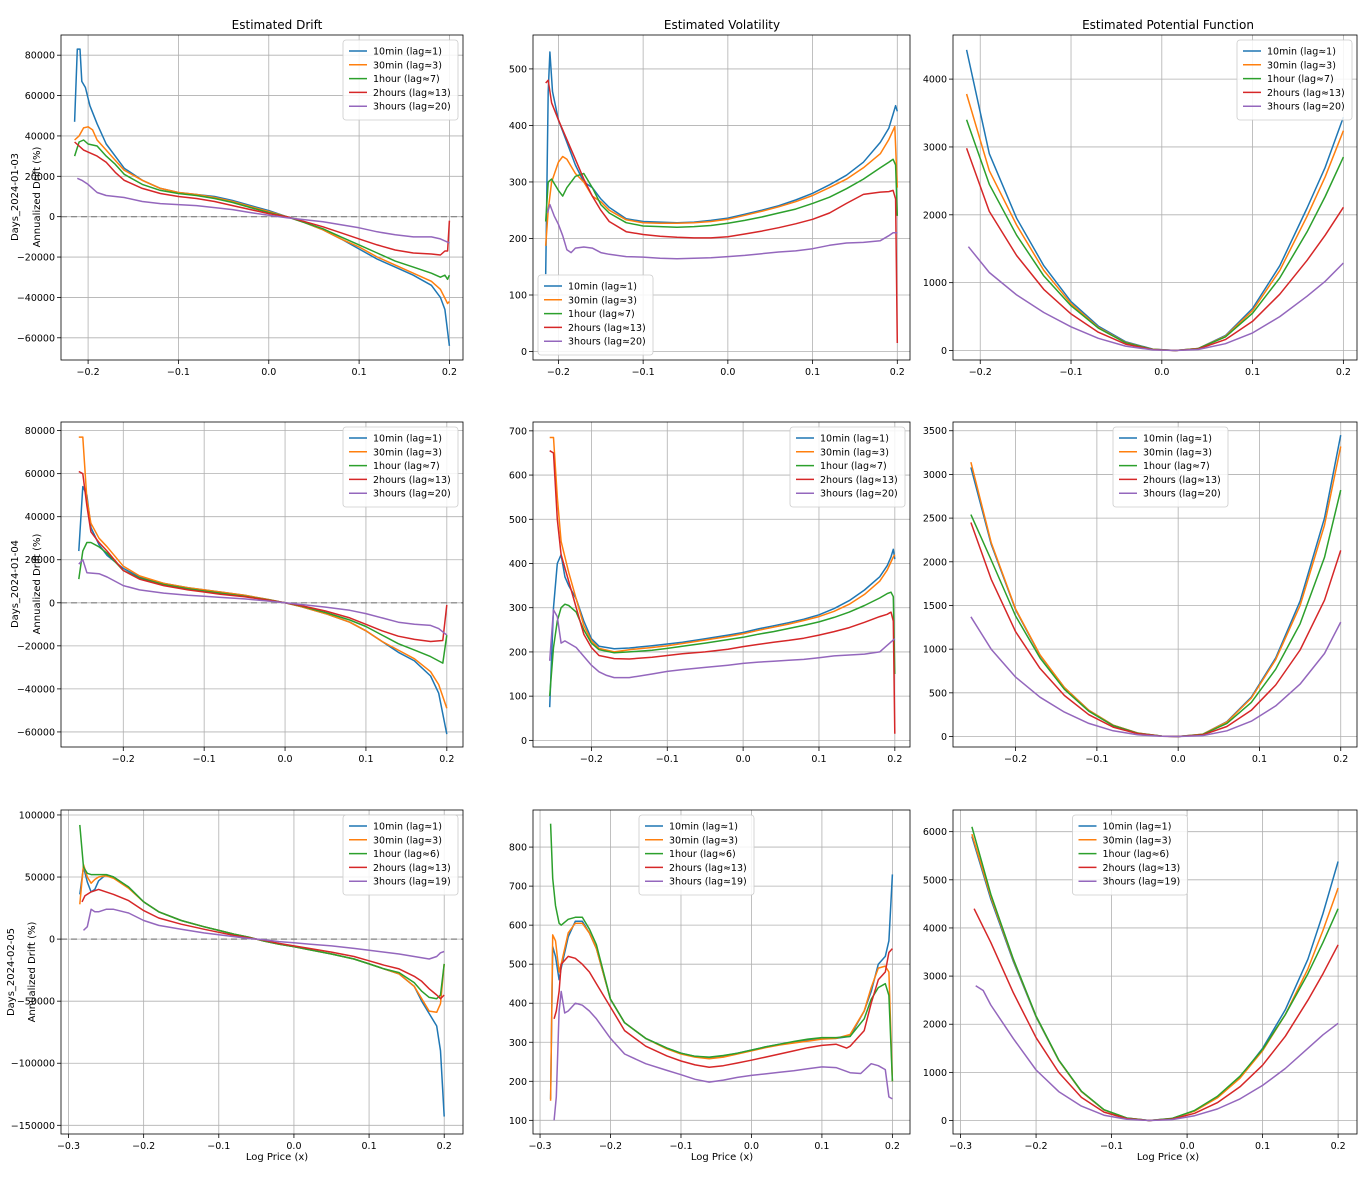 Image resolution: width=1365 pixels, height=1179 pixels. What do you see at coordinates (518, 296) in the screenshot?
I see `y-tick-label: 100` at bounding box center [518, 296].